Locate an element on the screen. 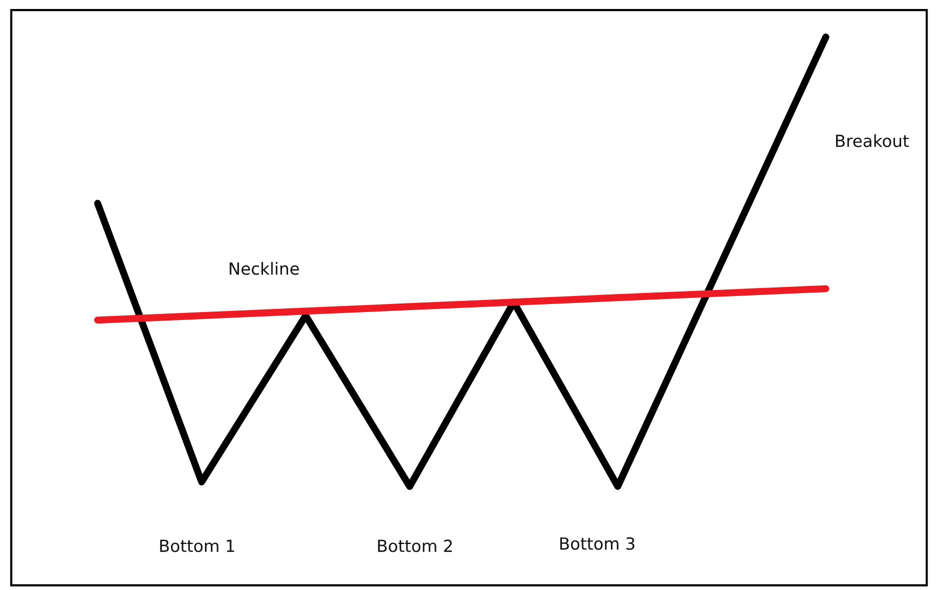 This screenshot has height=590, width=938. text: Bottom 3 is located at coordinates (597, 543).